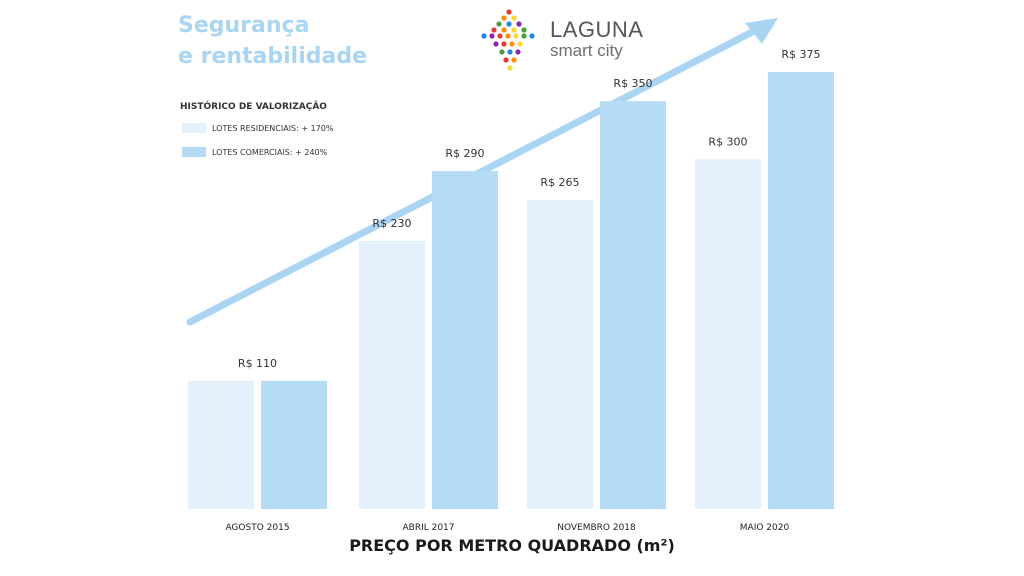  What do you see at coordinates (272, 41) in the screenshot?
I see `page-headline: Segurança e rentabilidade` at bounding box center [272, 41].